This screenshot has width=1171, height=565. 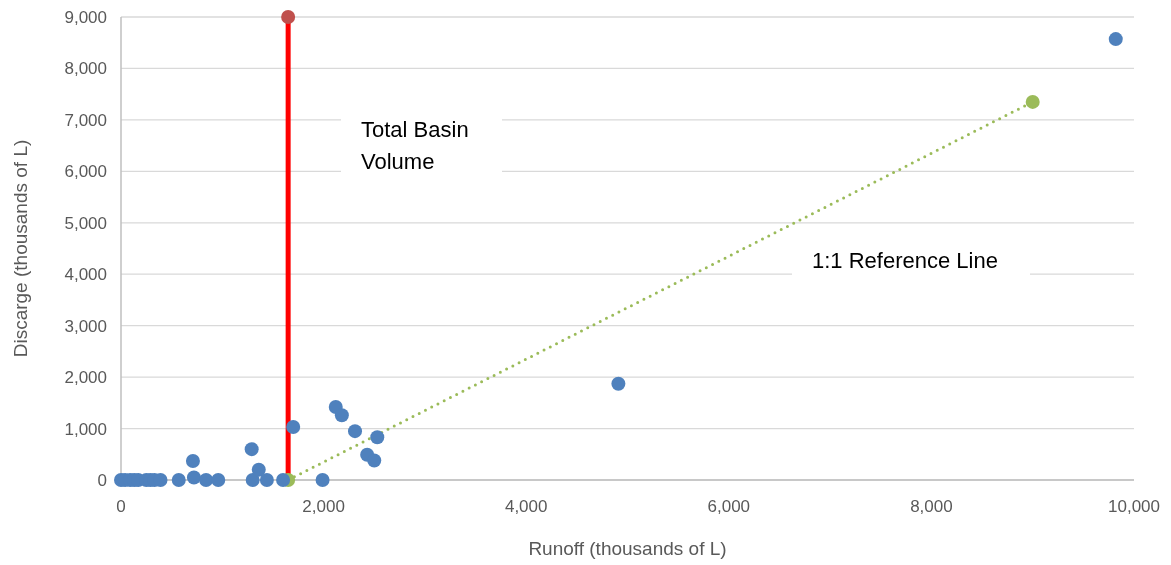 I want to click on y-tick-label: 1,000, so click(x=85, y=429).